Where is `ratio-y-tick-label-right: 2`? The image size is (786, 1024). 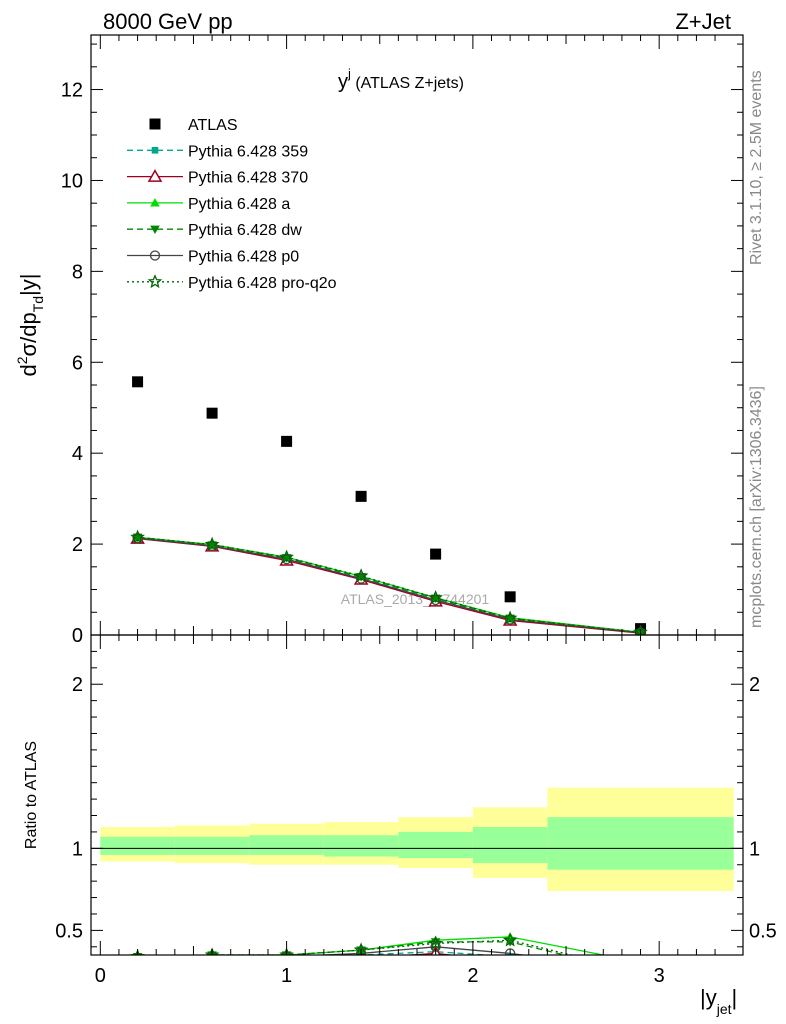 ratio-y-tick-label-right: 2 is located at coordinates (754, 685).